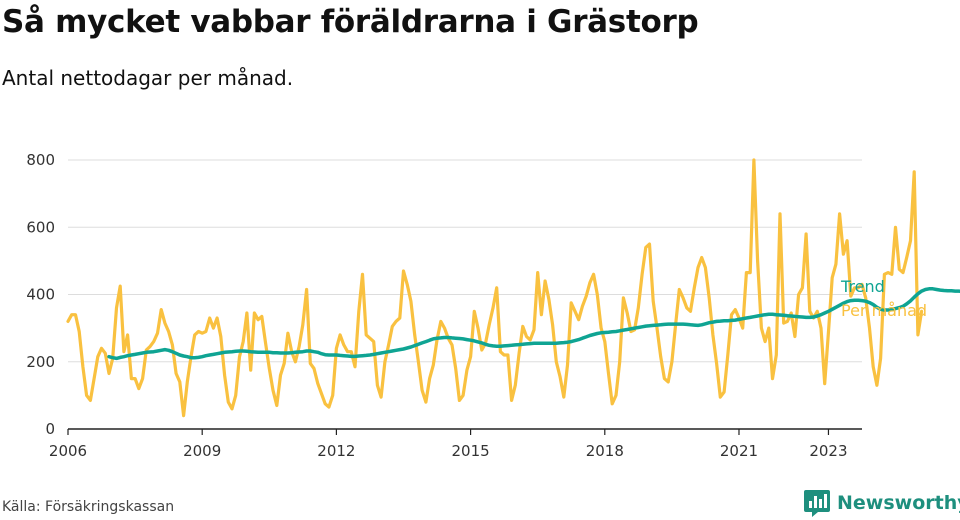 This screenshot has width=960, height=520. I want to click on x-tick-label: 2021, so click(739, 451).